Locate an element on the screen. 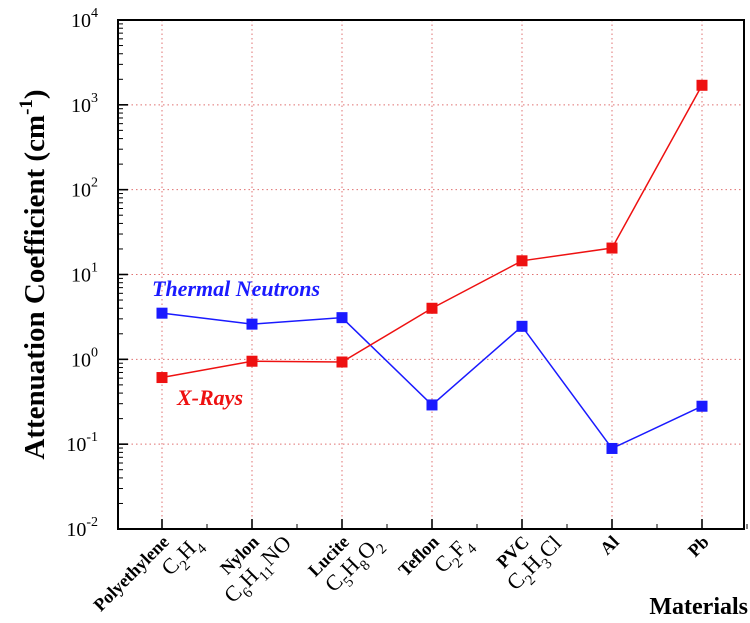 This screenshot has height=623, width=750. series-label-x-rays: X-Rays is located at coordinates (209, 397).